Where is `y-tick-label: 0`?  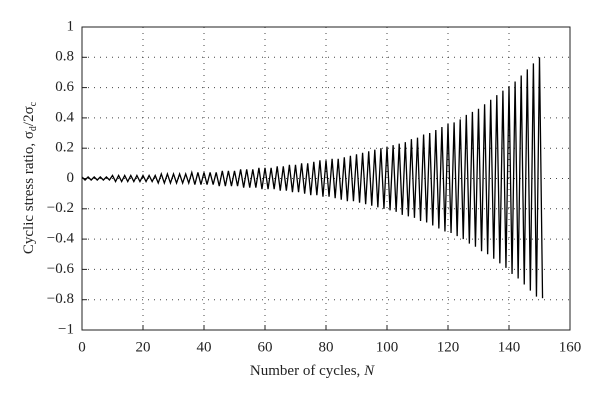
y-tick-label: 0 is located at coordinates (71, 178).